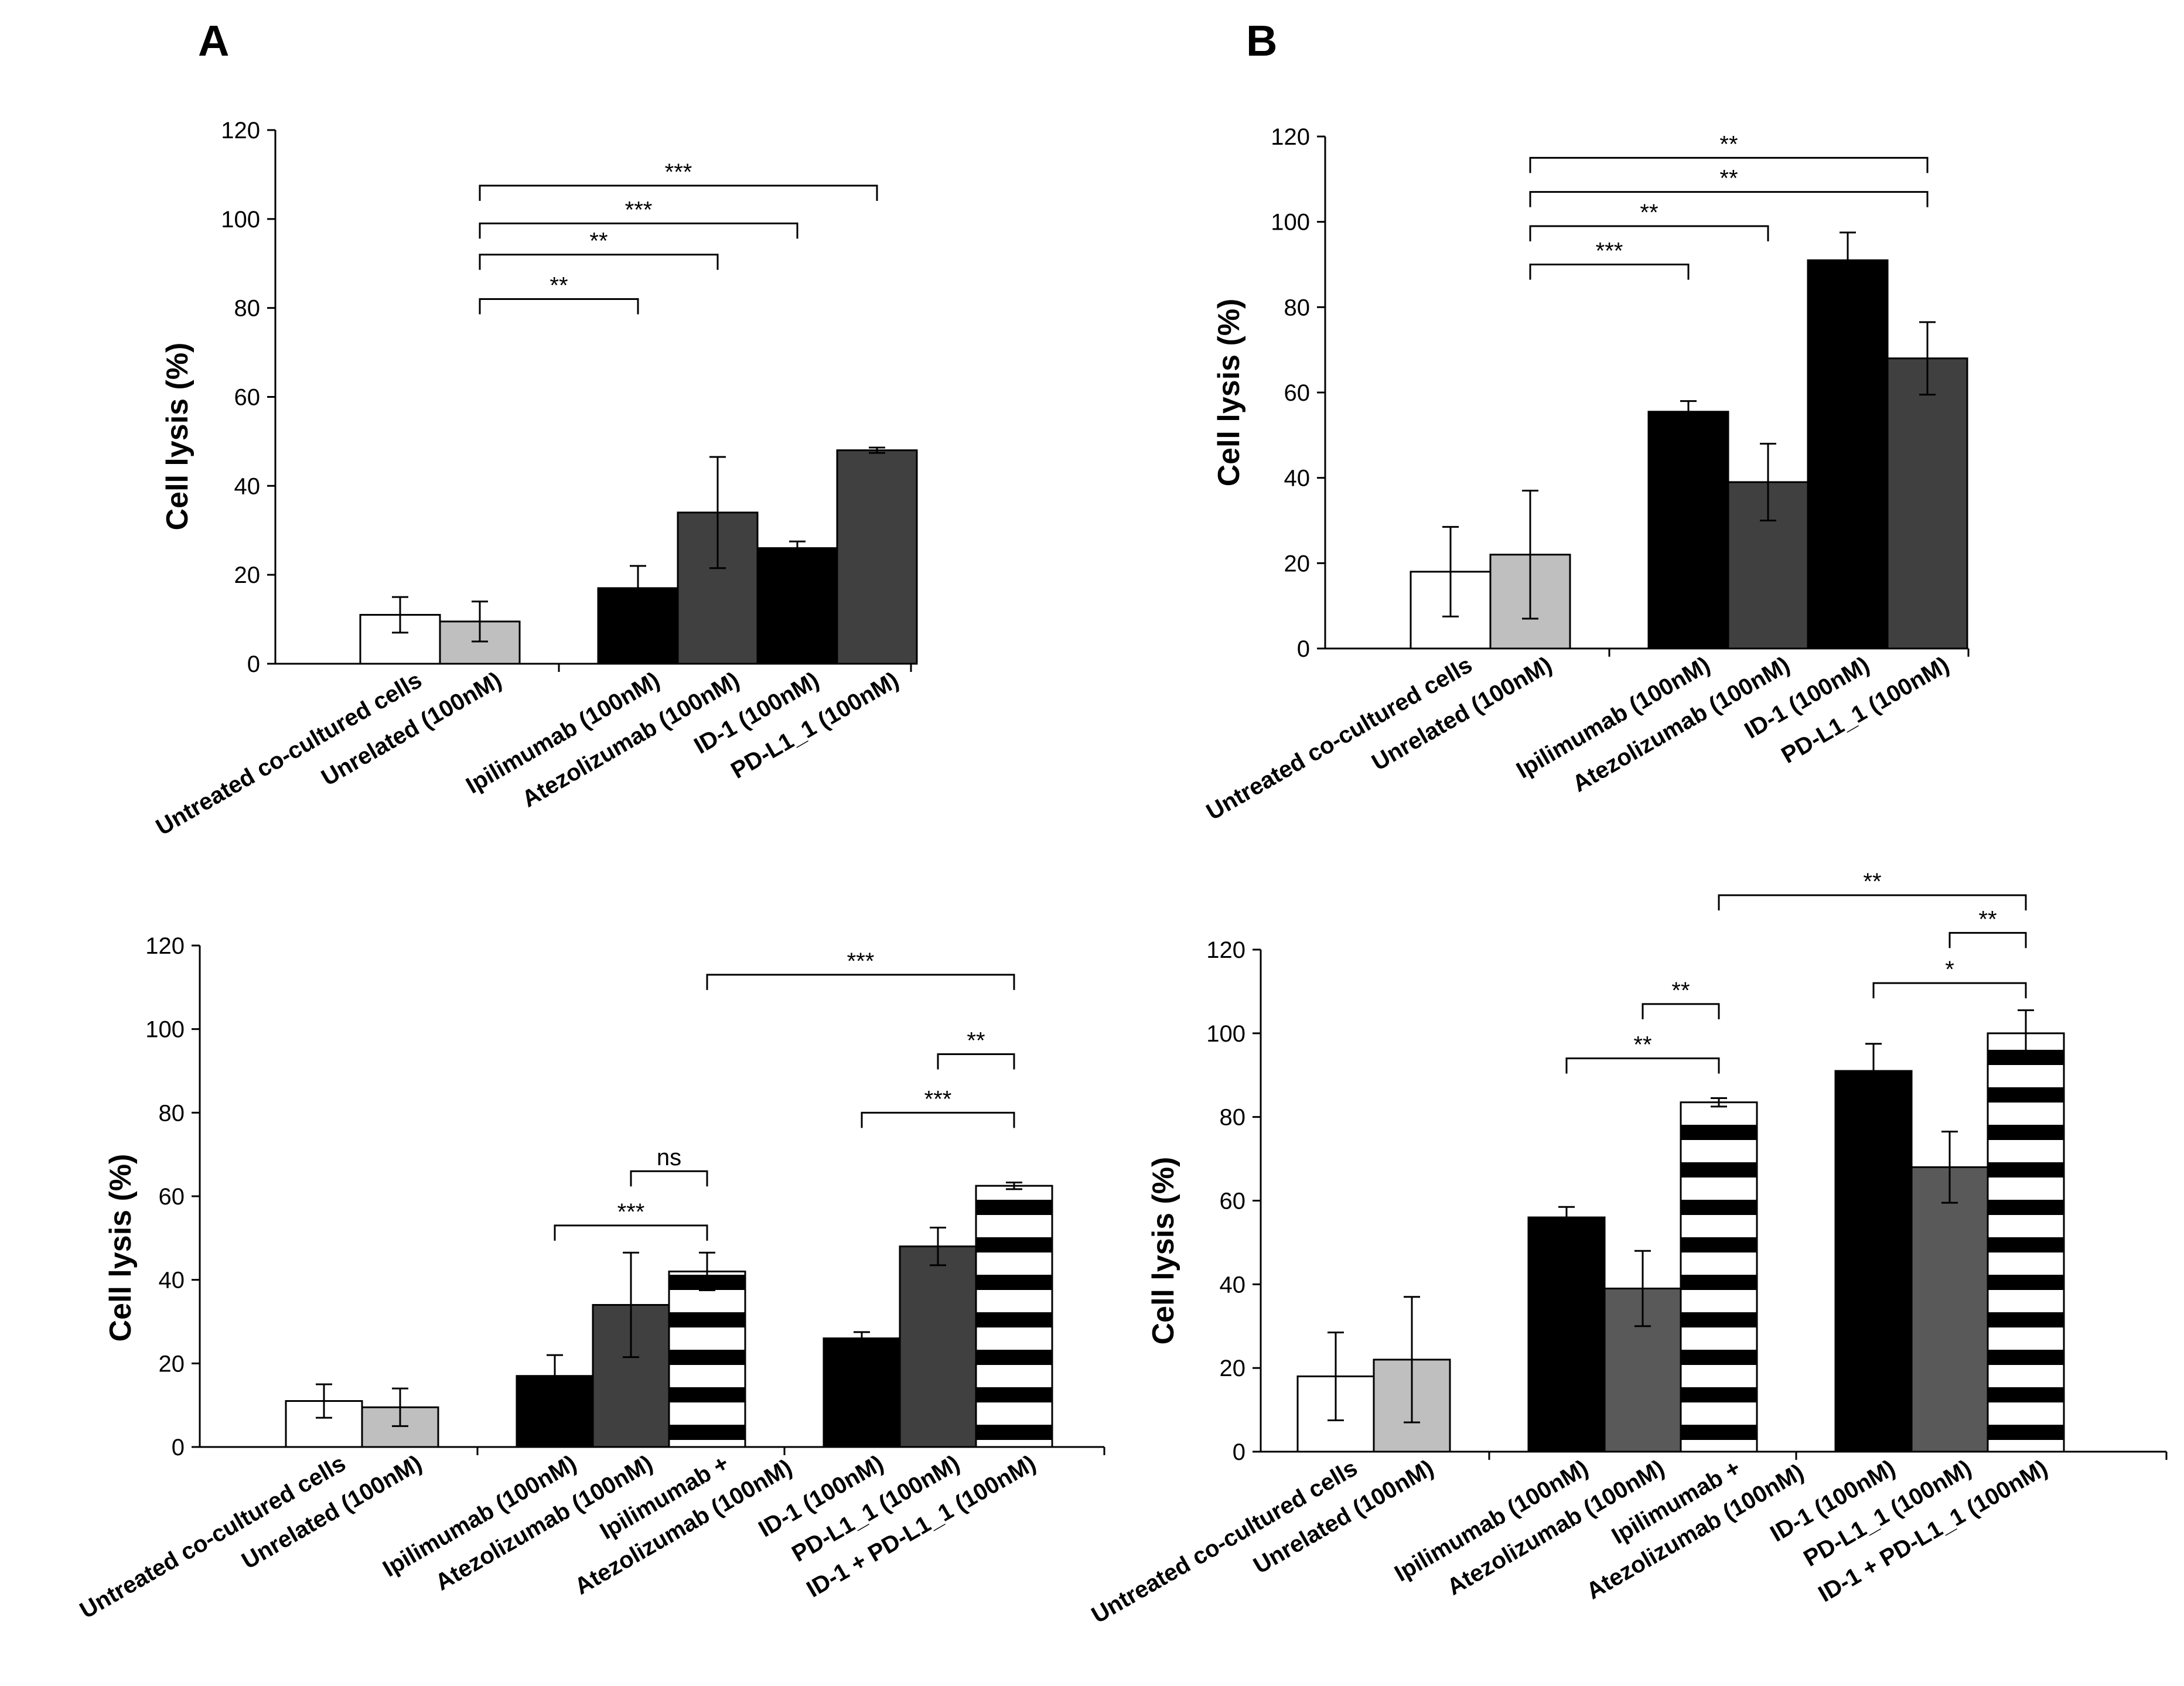 The height and width of the screenshot is (1686, 2184). I want to click on significance-label-2: **, so click(1728, 179).